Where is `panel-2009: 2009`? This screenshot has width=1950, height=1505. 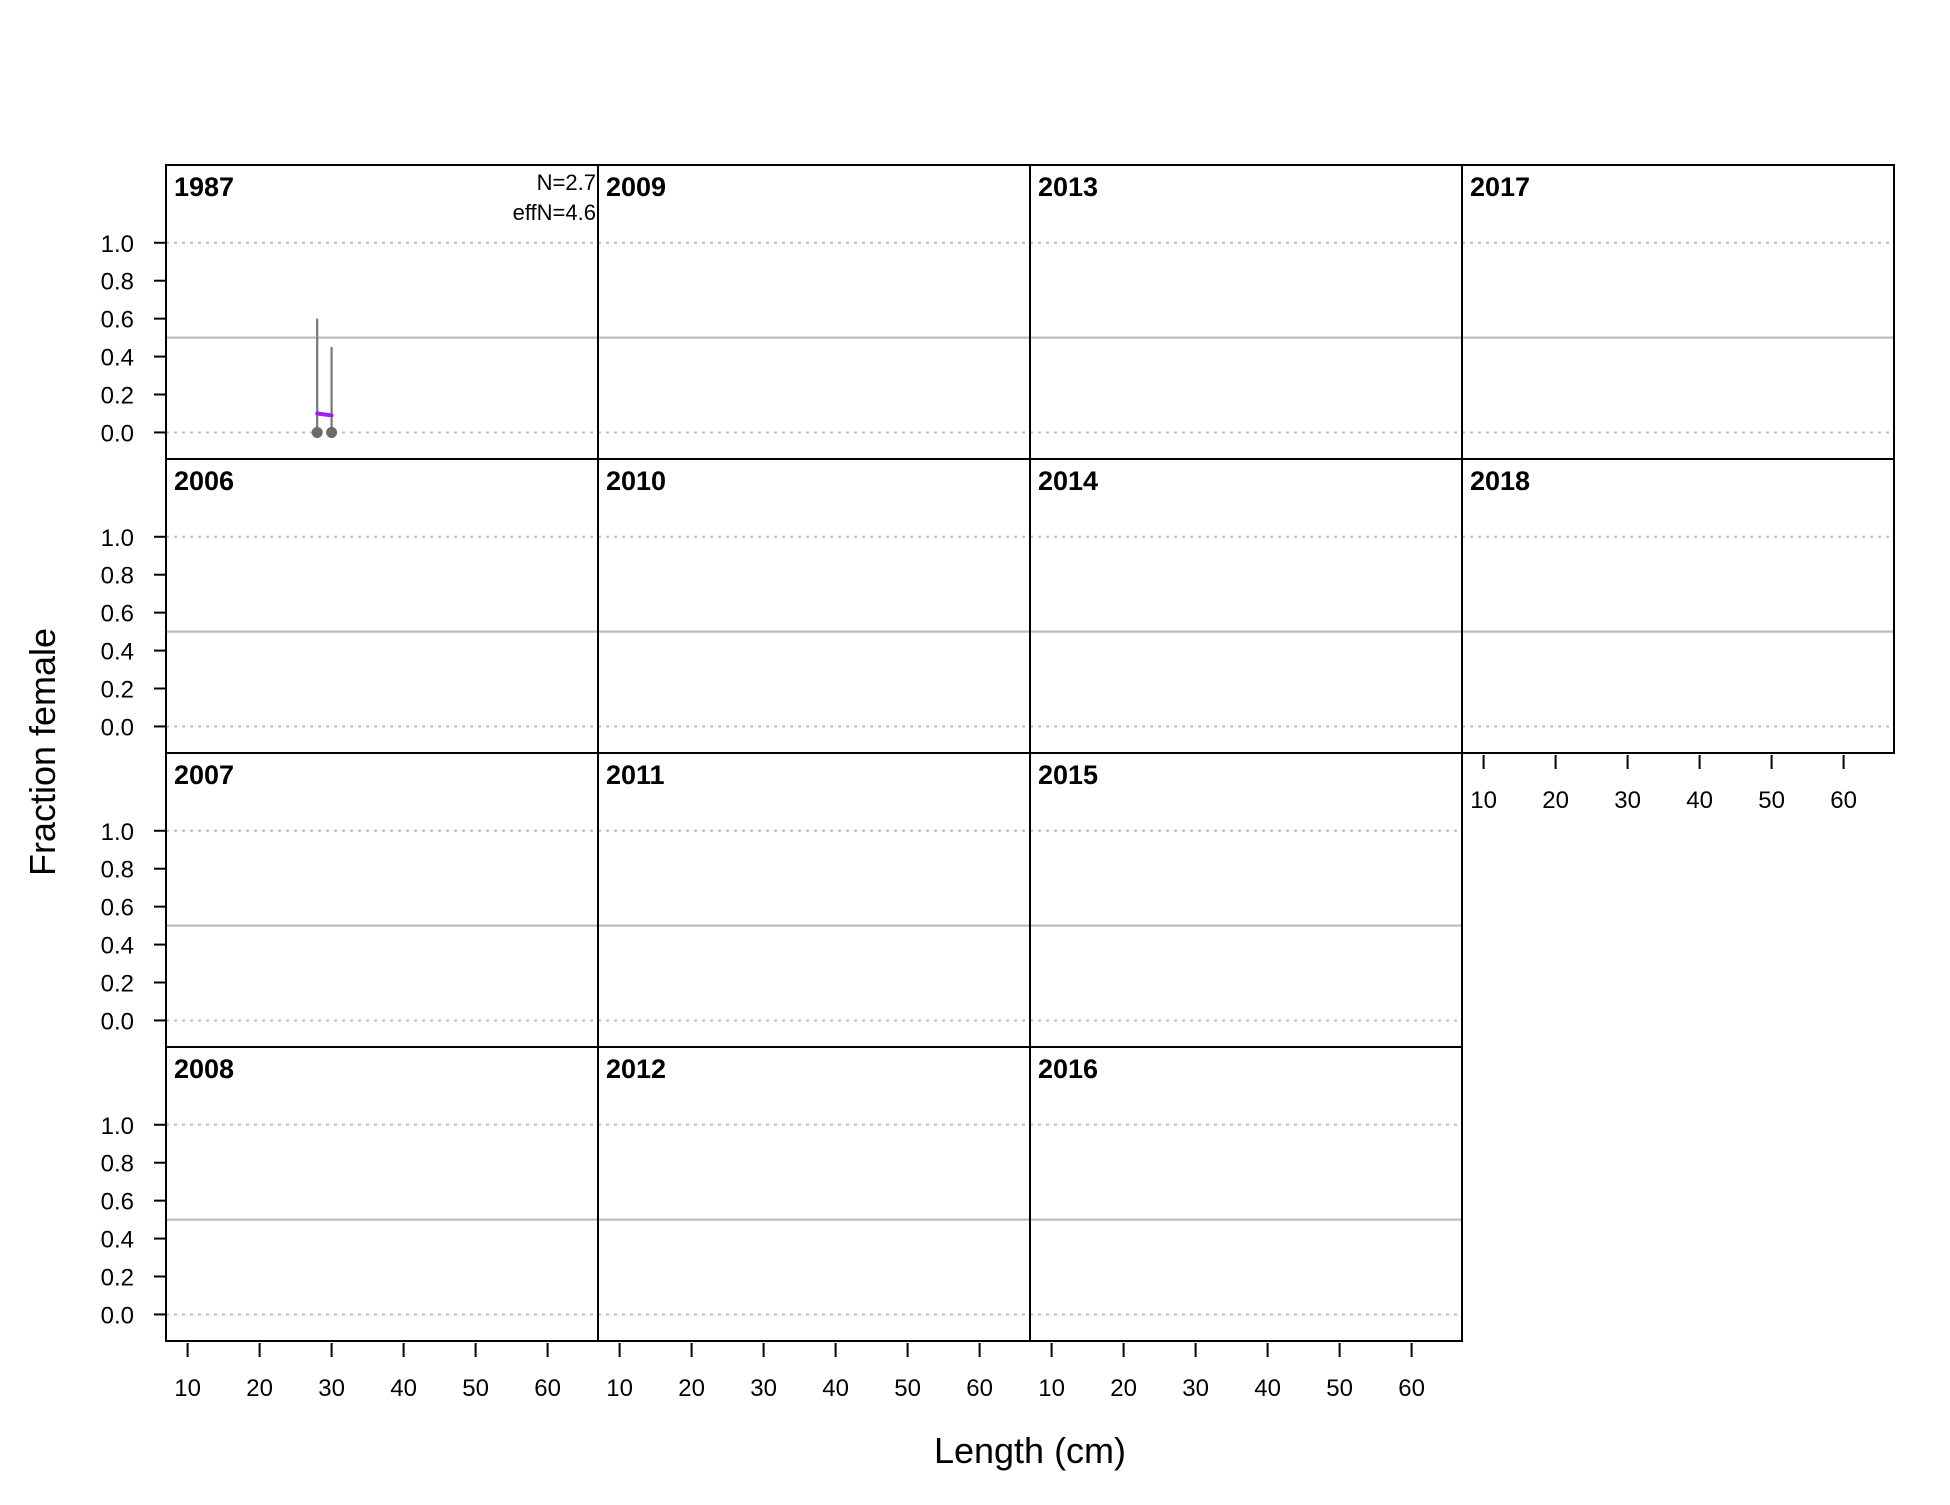
panel-2009: 2009 is located at coordinates (814, 312).